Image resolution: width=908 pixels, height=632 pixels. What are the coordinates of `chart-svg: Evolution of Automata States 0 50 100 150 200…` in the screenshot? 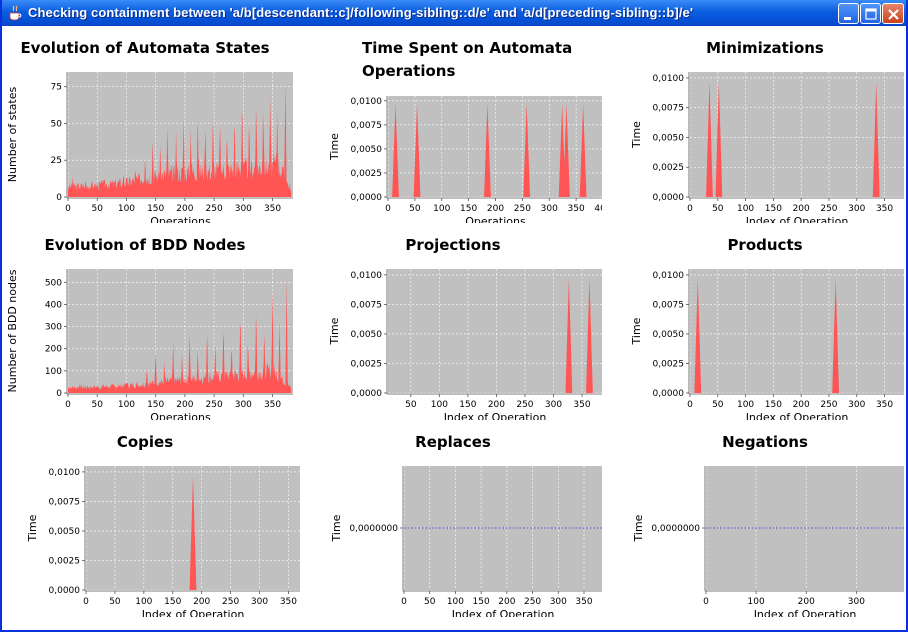 It's located at (149, 131).